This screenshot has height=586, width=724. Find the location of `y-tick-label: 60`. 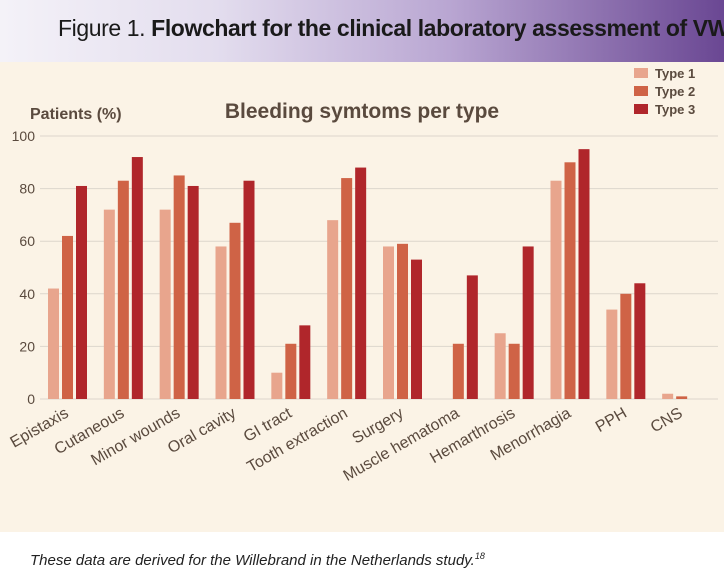

y-tick-label: 60 is located at coordinates (27, 241).